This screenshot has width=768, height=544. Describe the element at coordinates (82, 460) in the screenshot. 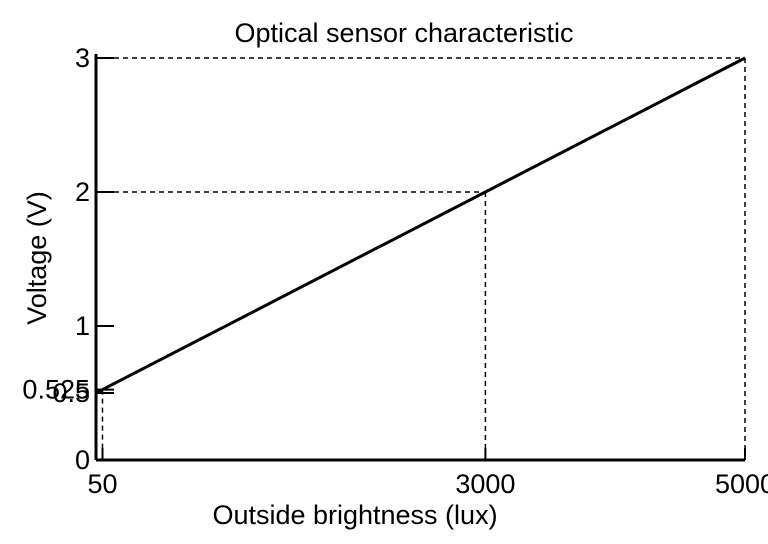

I see `y-tick-label-0: 0` at that location.